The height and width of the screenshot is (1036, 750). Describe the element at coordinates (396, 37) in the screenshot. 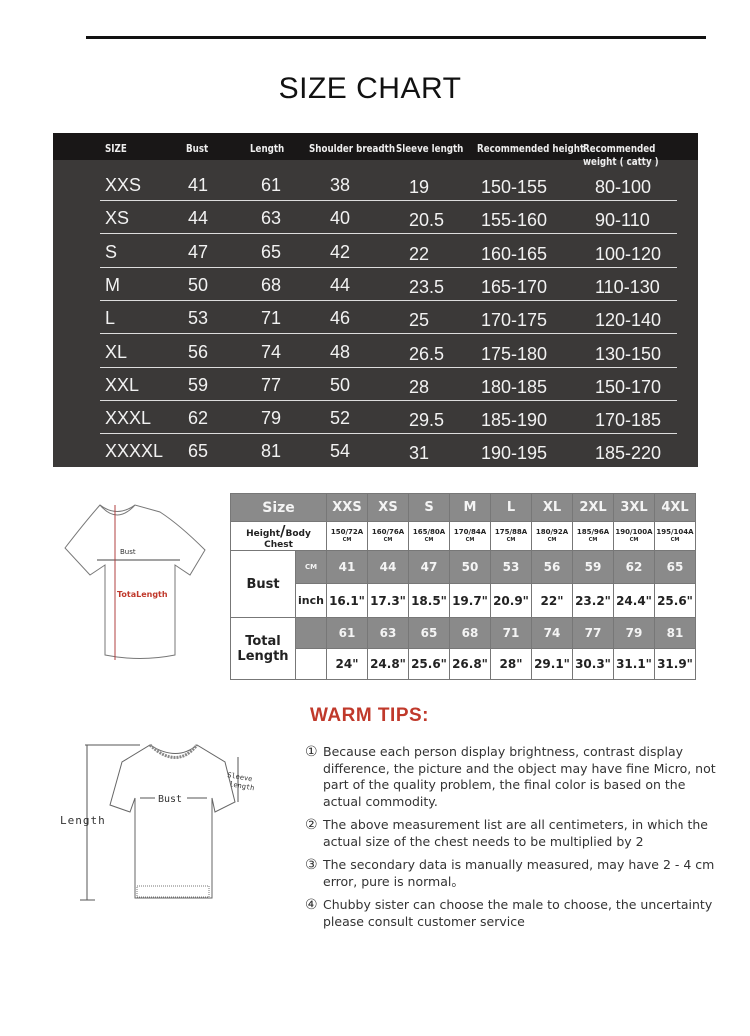

I see `top-rule` at that location.